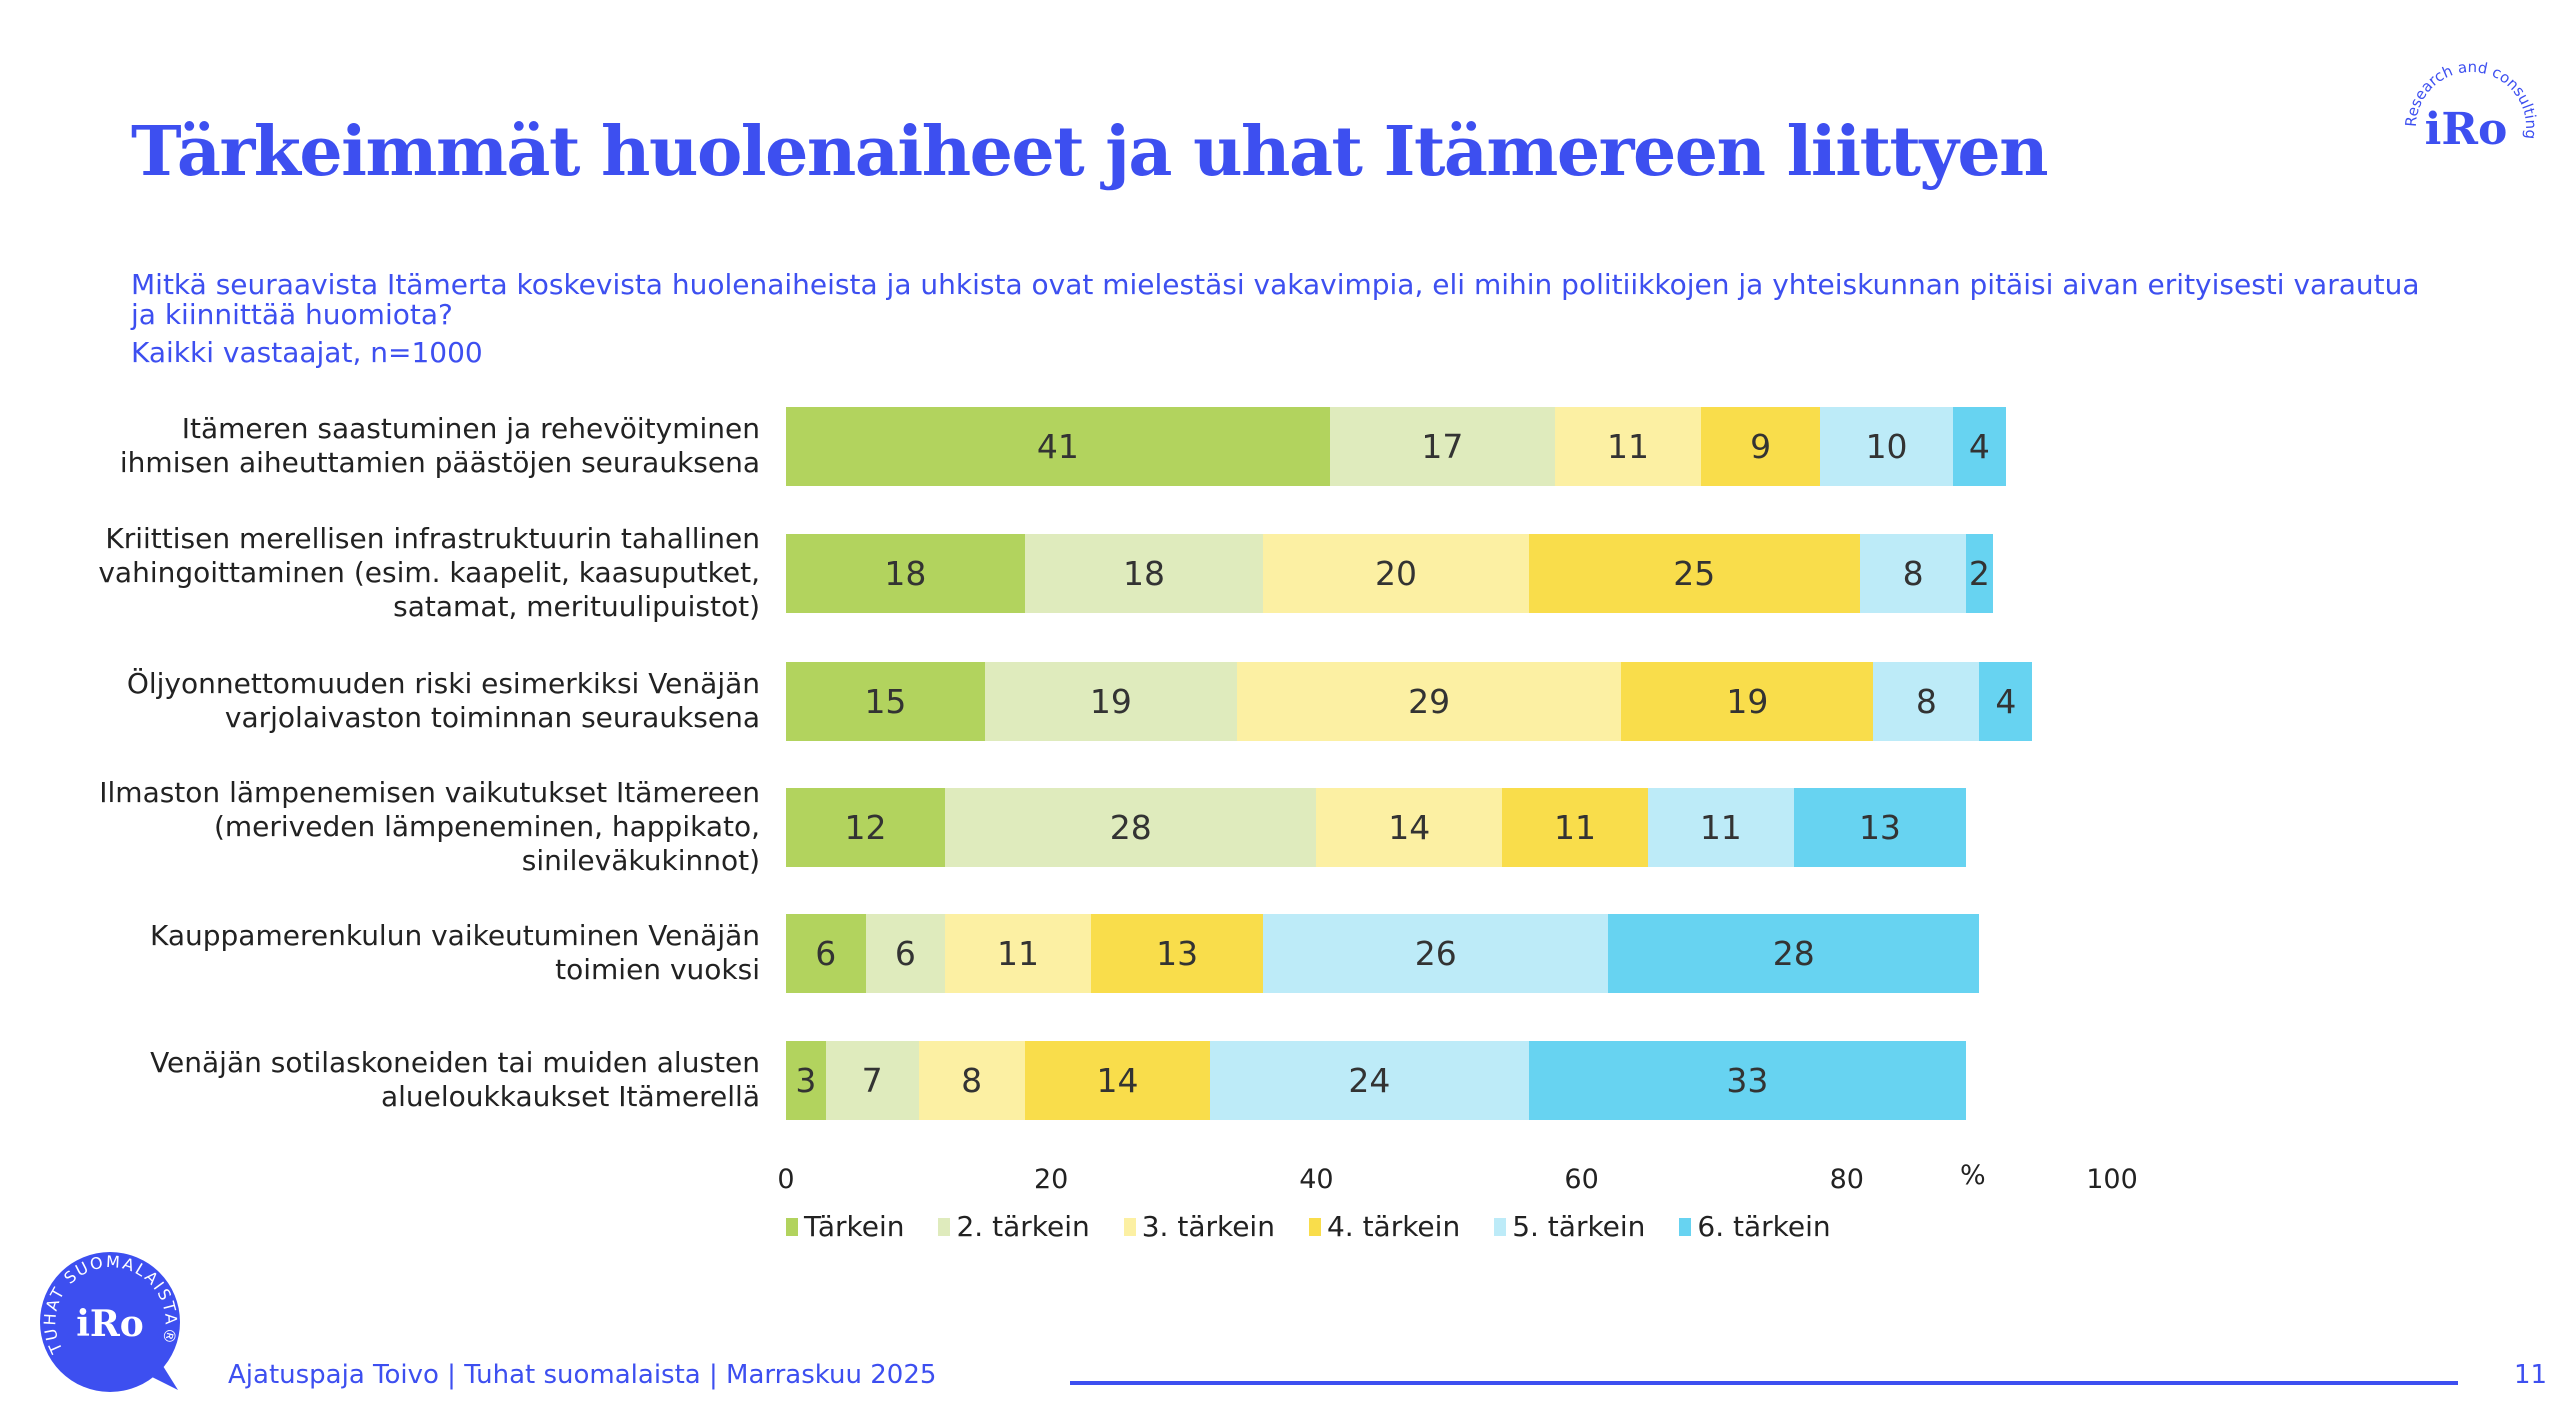 This screenshot has height=1415, width=2560. Describe the element at coordinates (1764, 1383) in the screenshot. I see `footer-divider` at that location.